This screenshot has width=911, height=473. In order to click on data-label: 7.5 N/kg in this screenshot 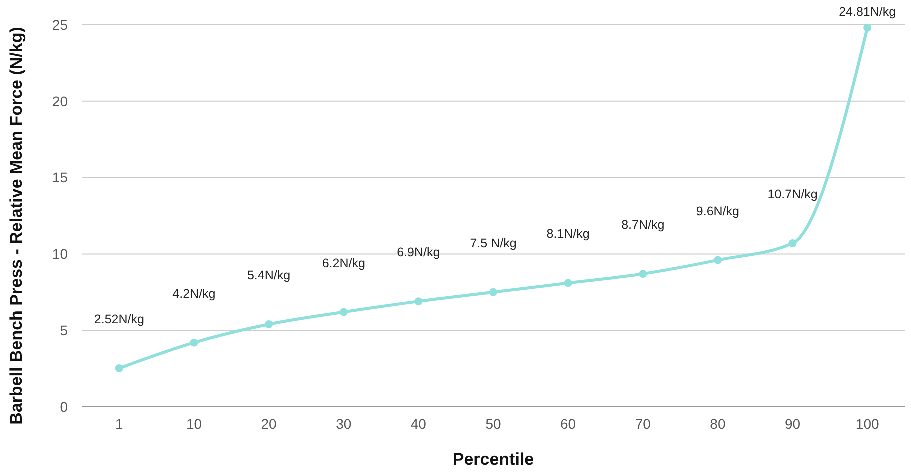, I will do `click(493, 243)`.